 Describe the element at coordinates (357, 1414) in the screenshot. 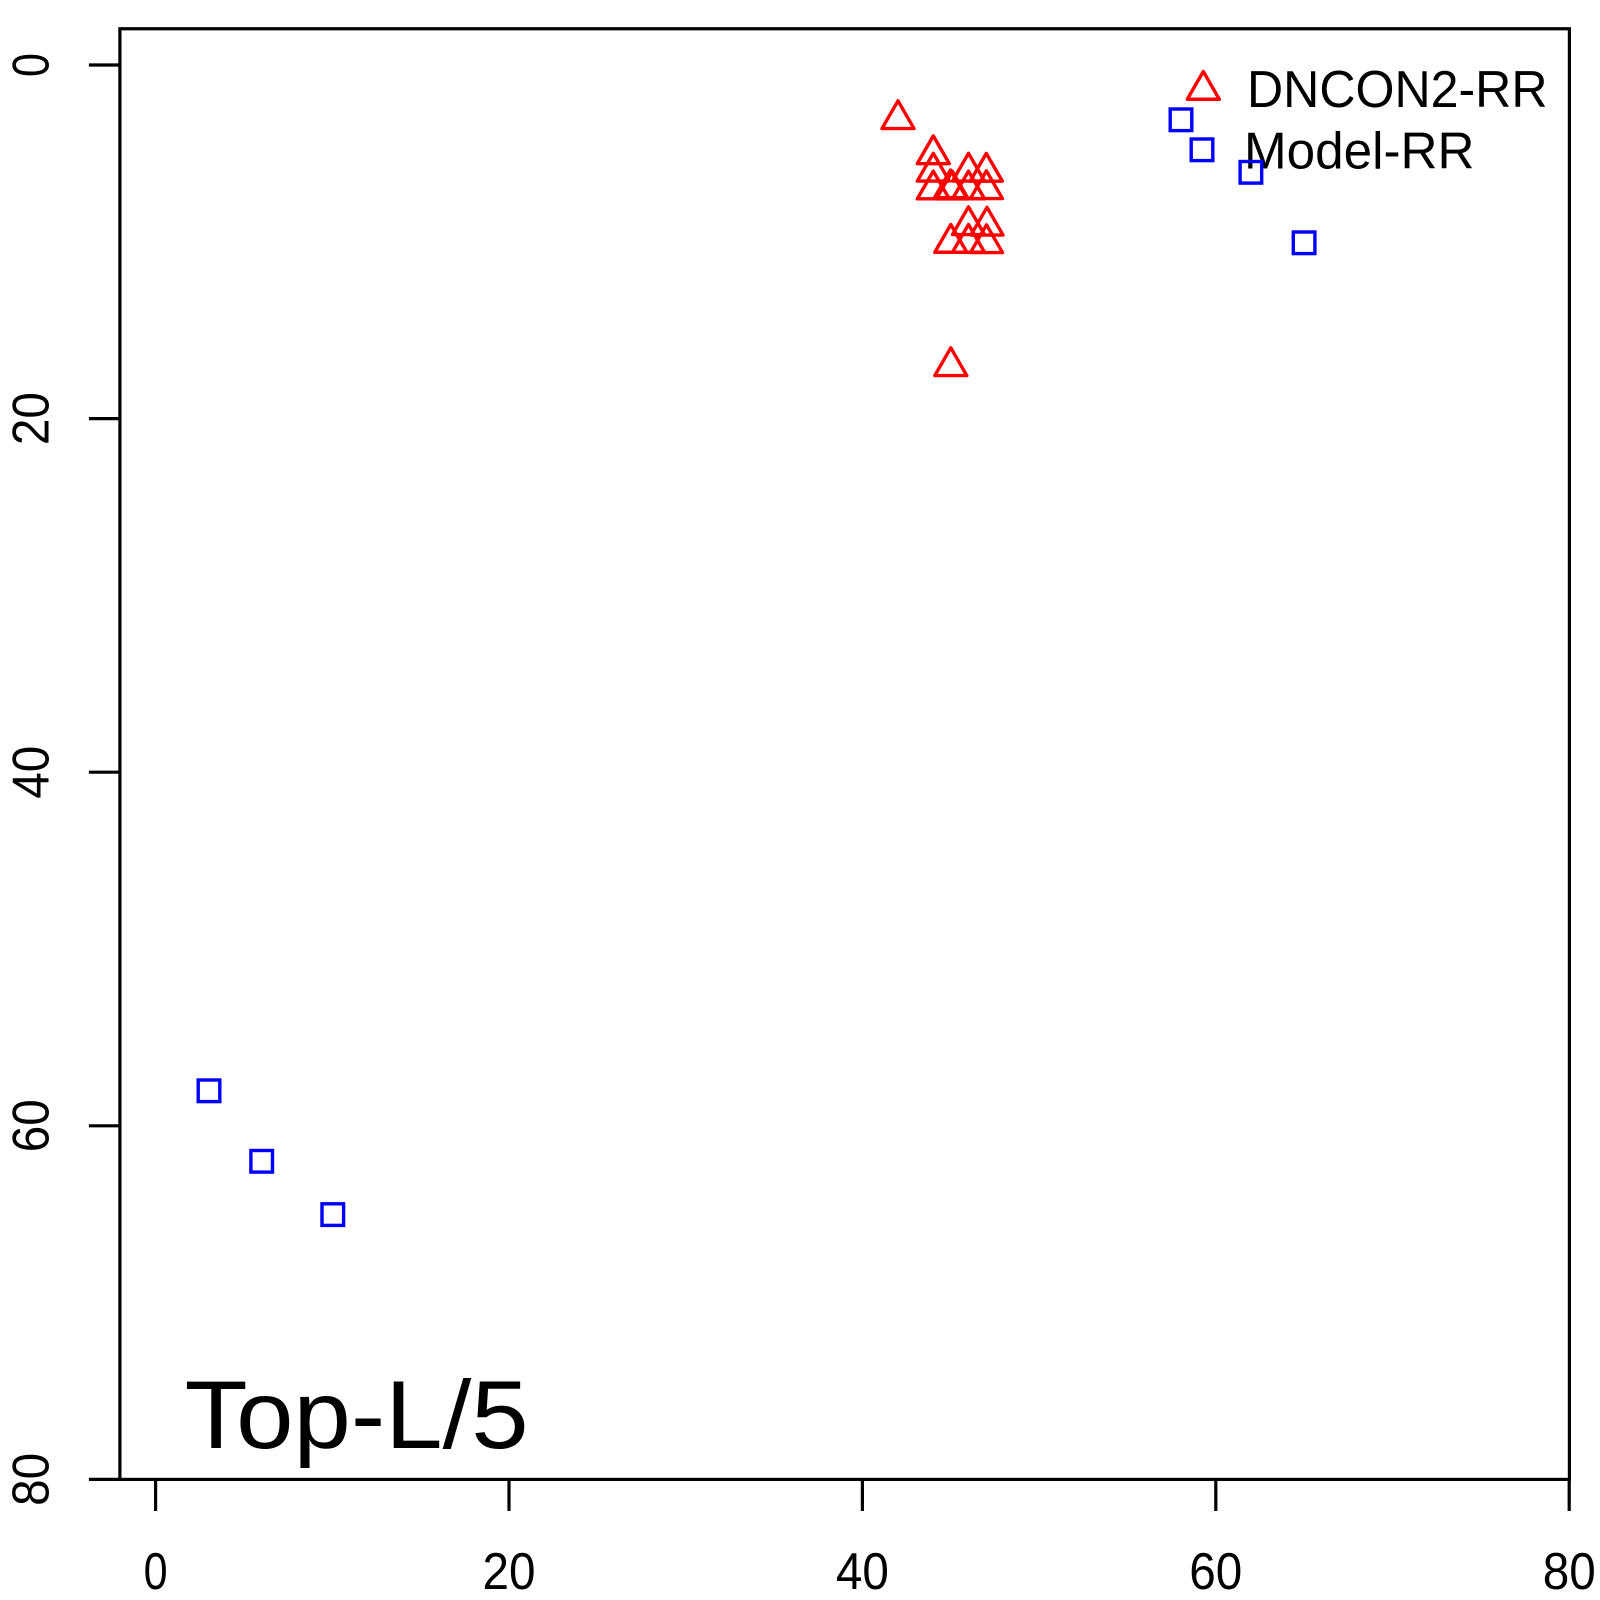

I see `svg-text: Top-L/5` at that location.